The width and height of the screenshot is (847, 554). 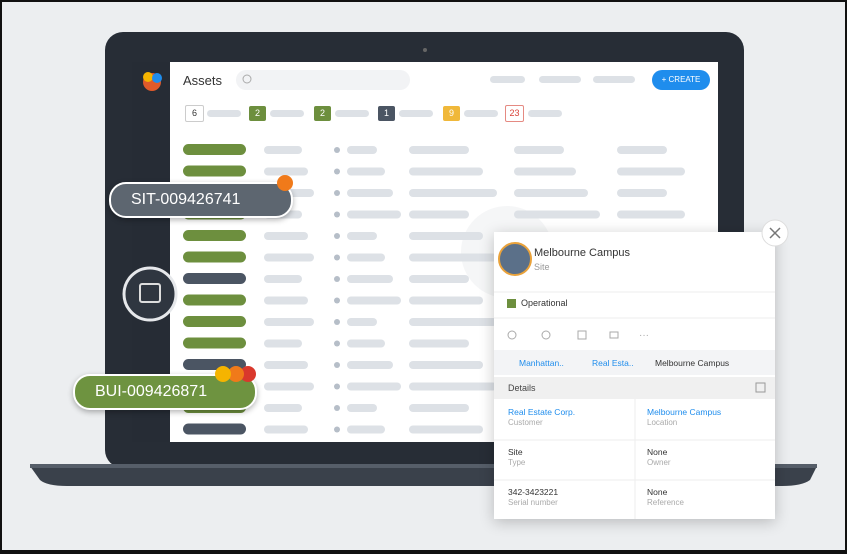 What do you see at coordinates (451, 113) in the screenshot?
I see `filter-count: 9` at bounding box center [451, 113].